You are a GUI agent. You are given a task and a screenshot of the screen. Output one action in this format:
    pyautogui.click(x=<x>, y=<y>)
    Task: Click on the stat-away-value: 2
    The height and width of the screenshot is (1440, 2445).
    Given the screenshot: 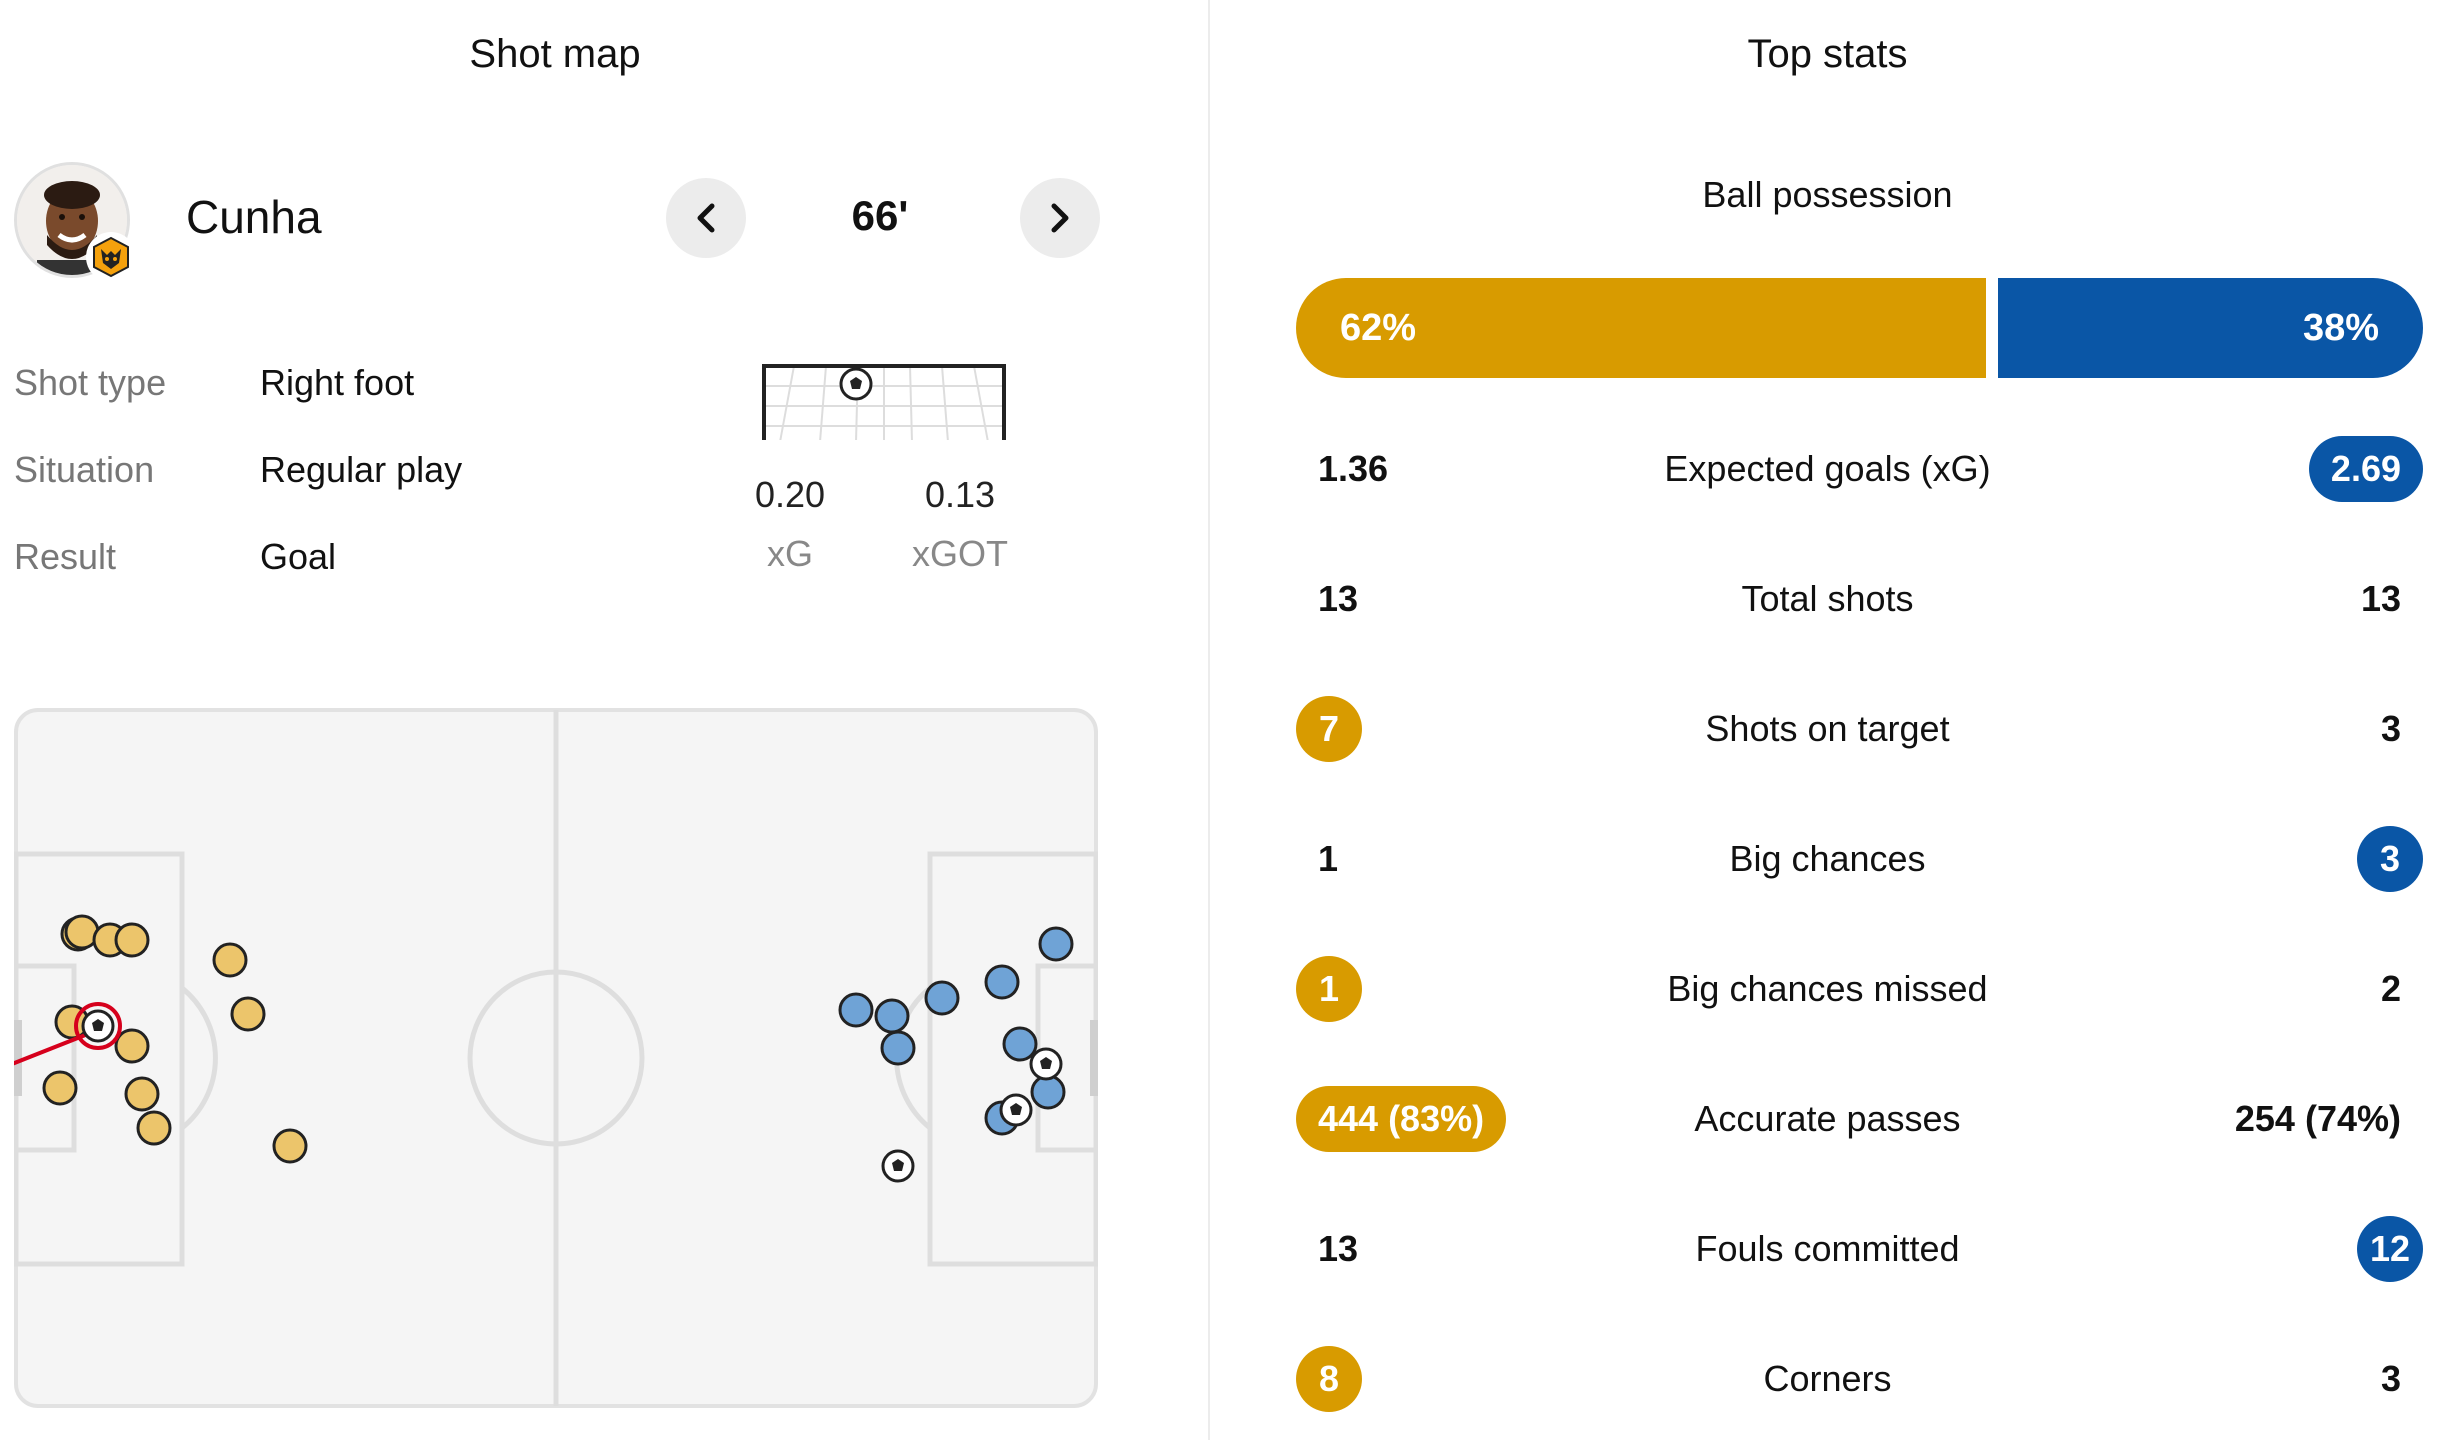 What is the action you would take?
    pyautogui.click(x=2390, y=988)
    